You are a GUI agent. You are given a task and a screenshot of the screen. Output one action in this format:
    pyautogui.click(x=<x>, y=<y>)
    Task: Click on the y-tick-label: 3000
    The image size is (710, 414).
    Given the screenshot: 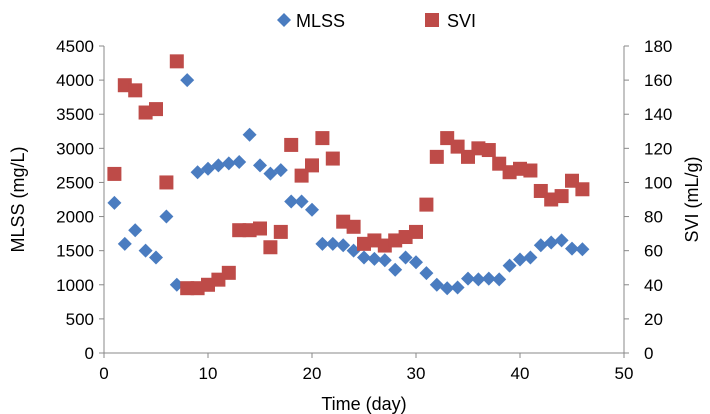 What is the action you would take?
    pyautogui.click(x=75, y=148)
    